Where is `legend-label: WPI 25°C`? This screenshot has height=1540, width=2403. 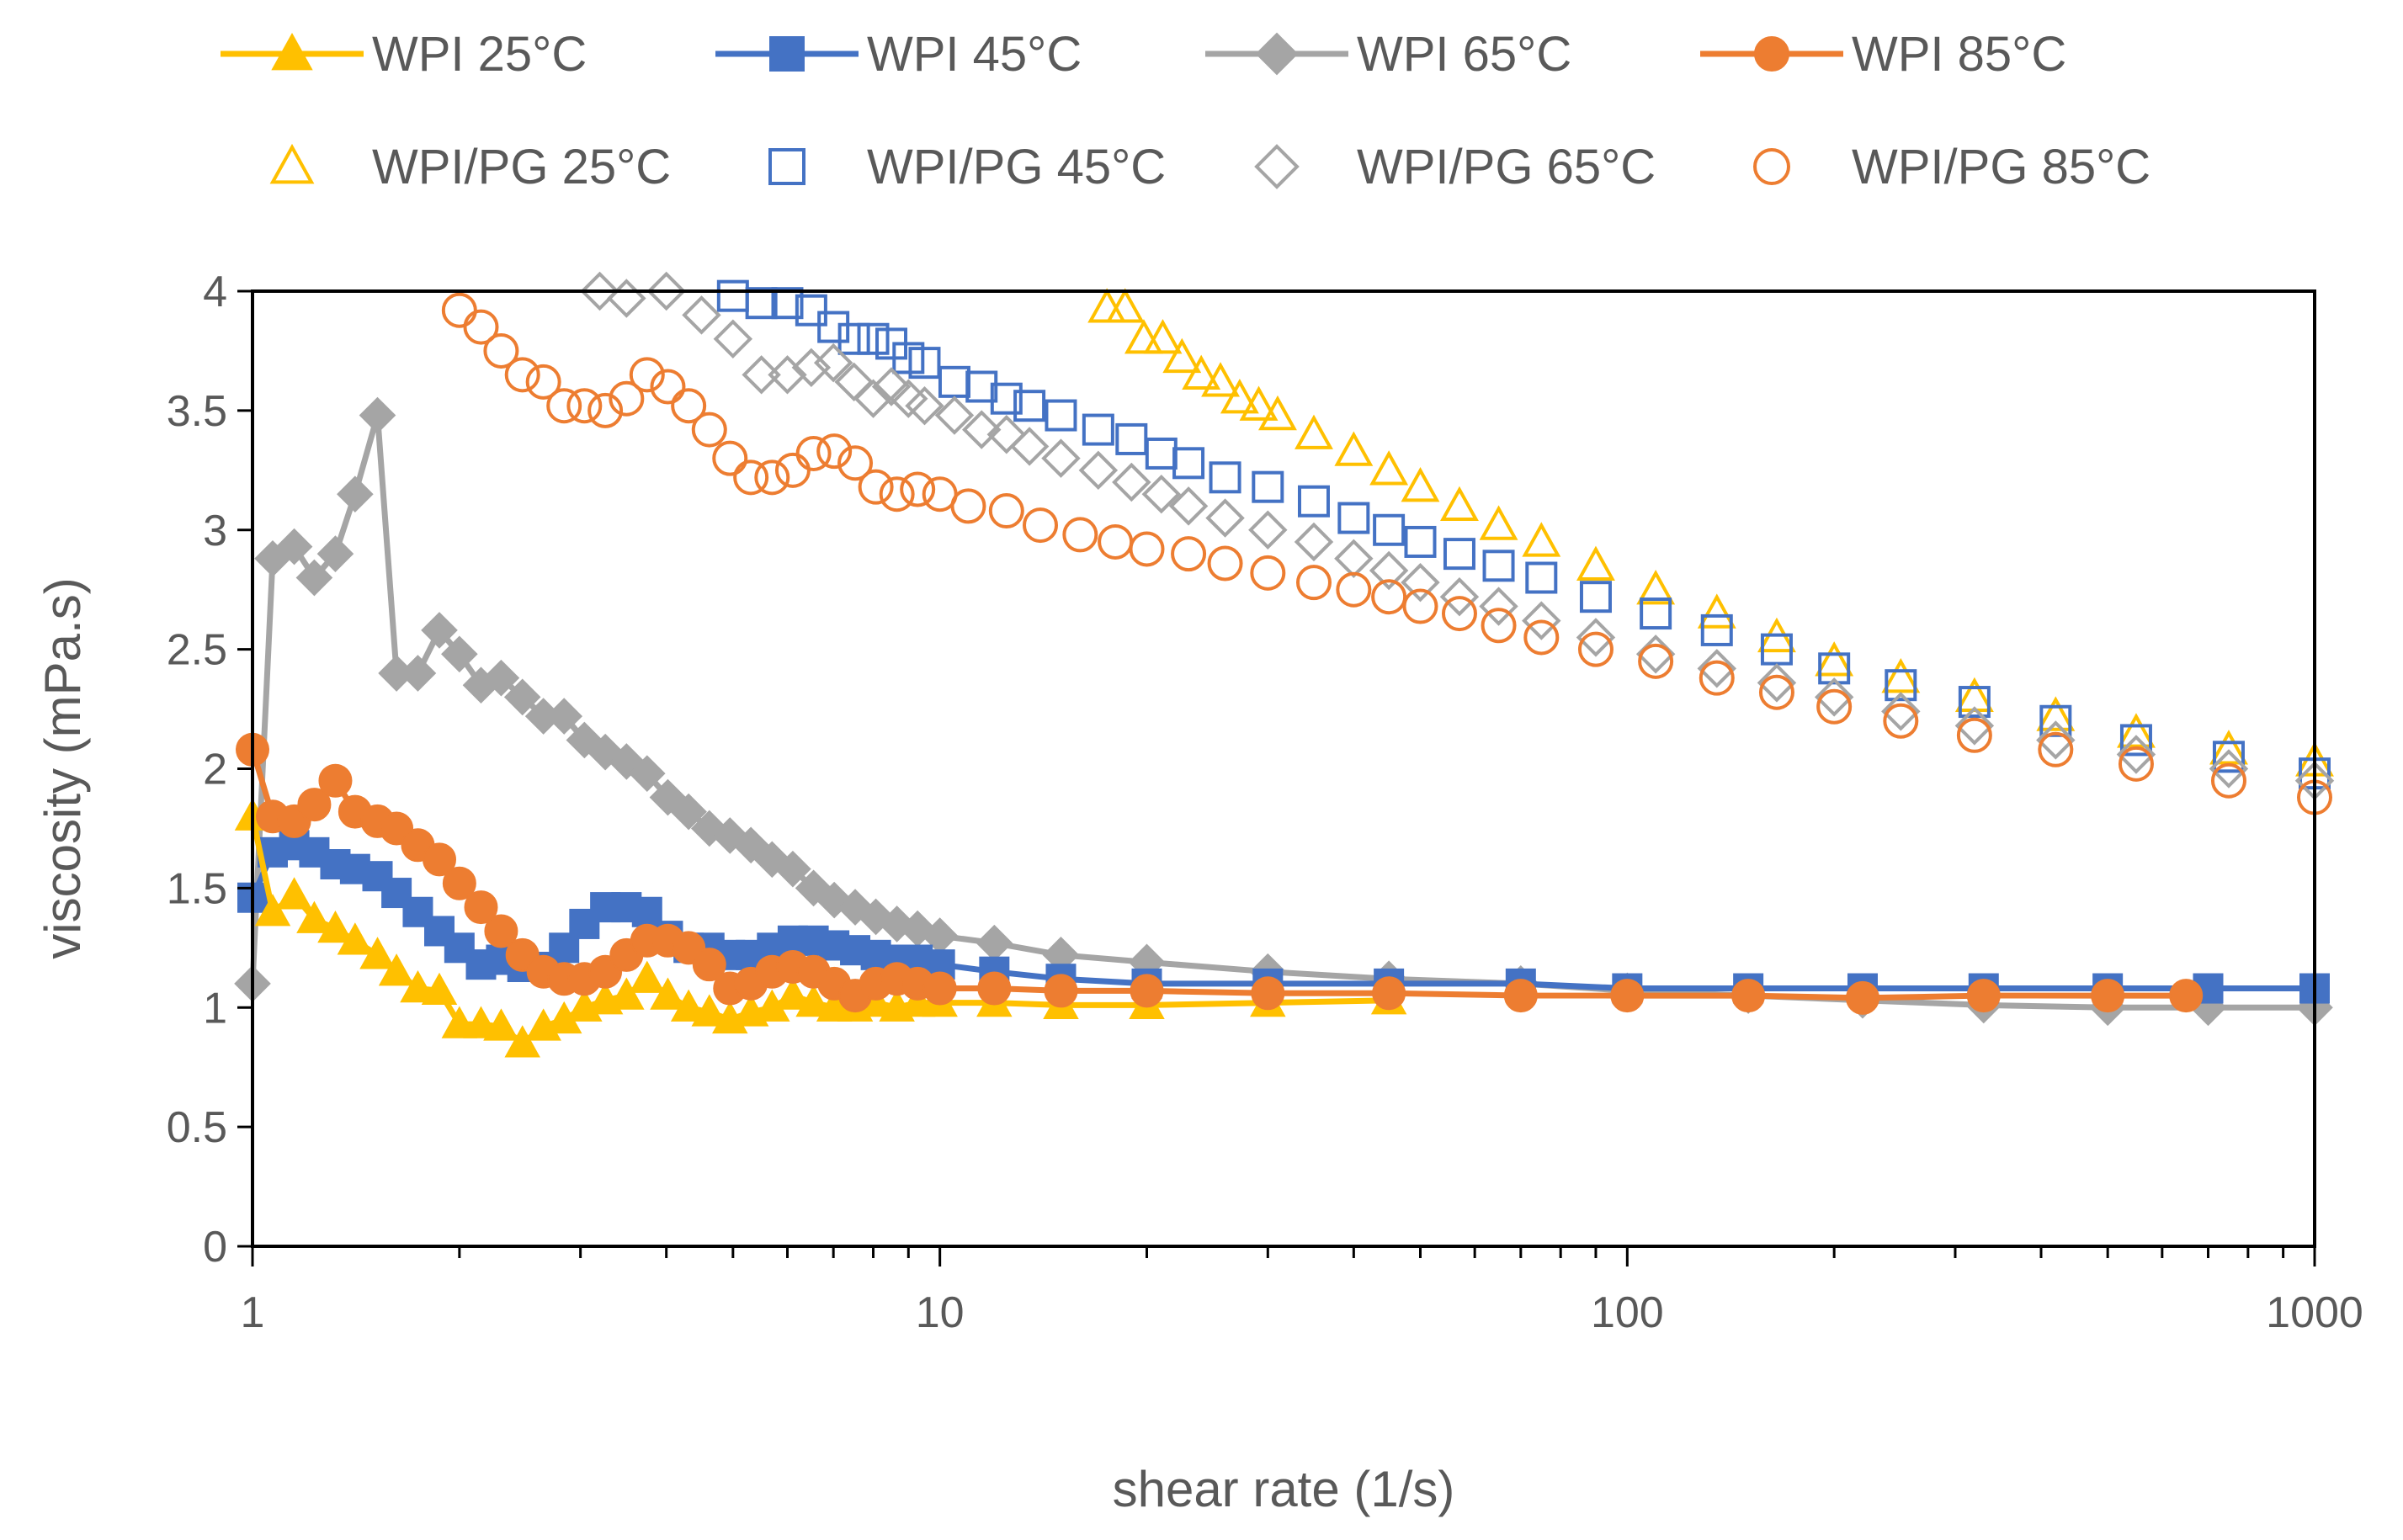
legend-label: WPI 25°C is located at coordinates (479, 54).